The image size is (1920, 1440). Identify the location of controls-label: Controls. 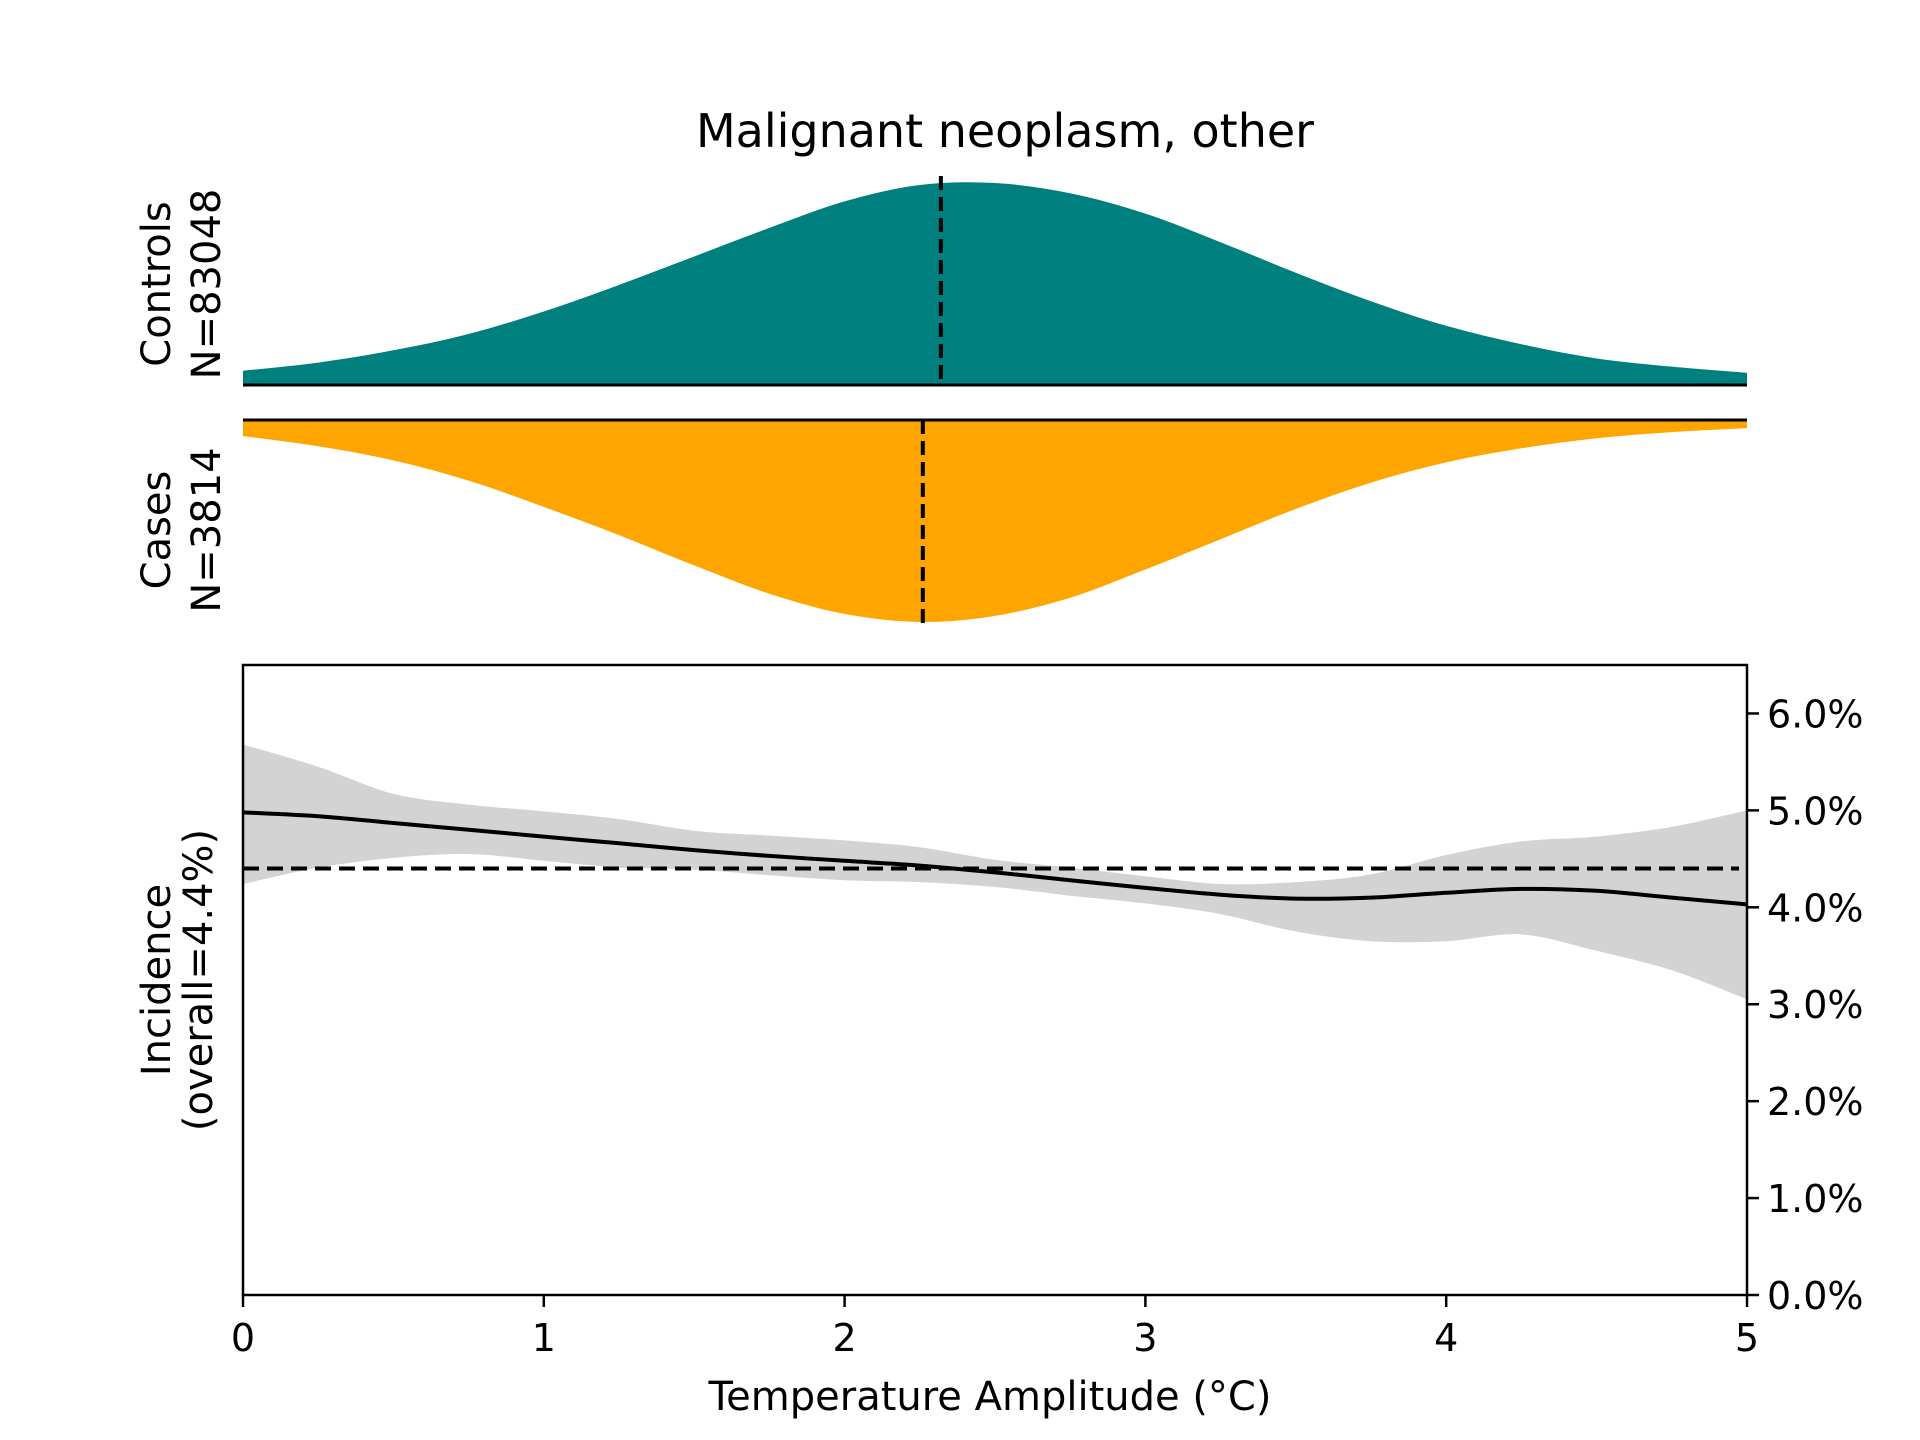
(157, 283).